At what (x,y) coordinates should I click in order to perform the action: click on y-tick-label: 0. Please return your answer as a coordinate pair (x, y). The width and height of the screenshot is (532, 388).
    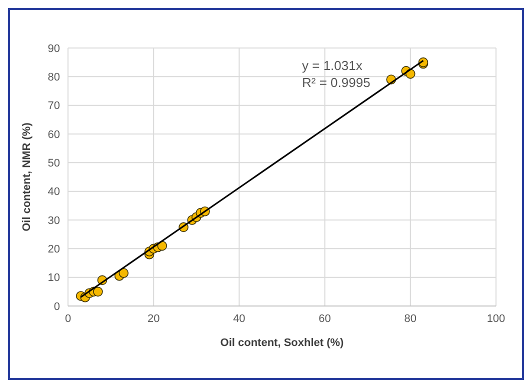
    Looking at the image, I should click on (57, 306).